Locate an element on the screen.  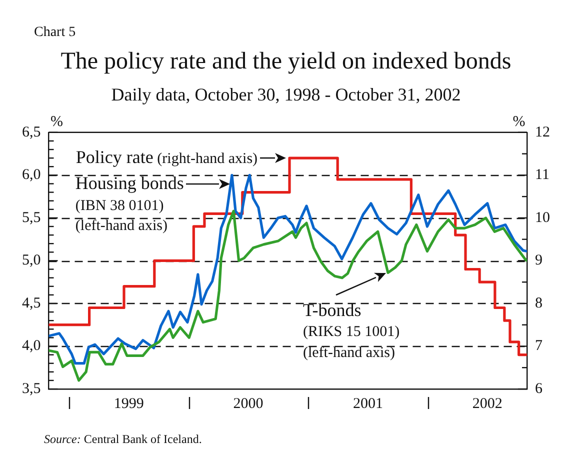
y-tick-label: 3,5 is located at coordinates (31, 388).